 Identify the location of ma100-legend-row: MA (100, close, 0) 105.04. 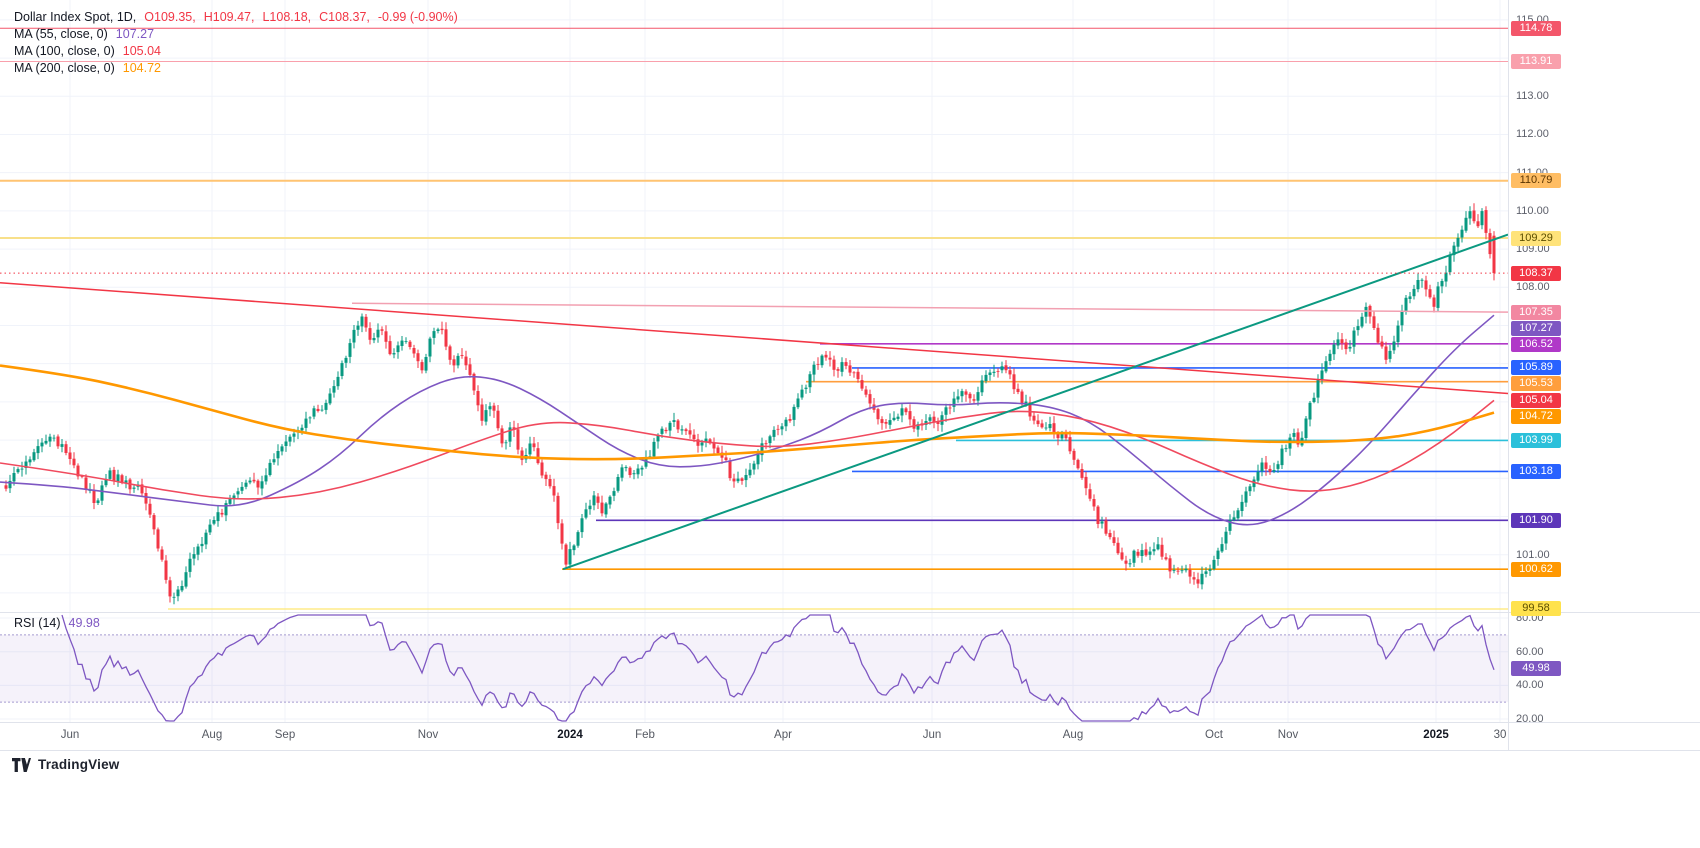
(236, 52).